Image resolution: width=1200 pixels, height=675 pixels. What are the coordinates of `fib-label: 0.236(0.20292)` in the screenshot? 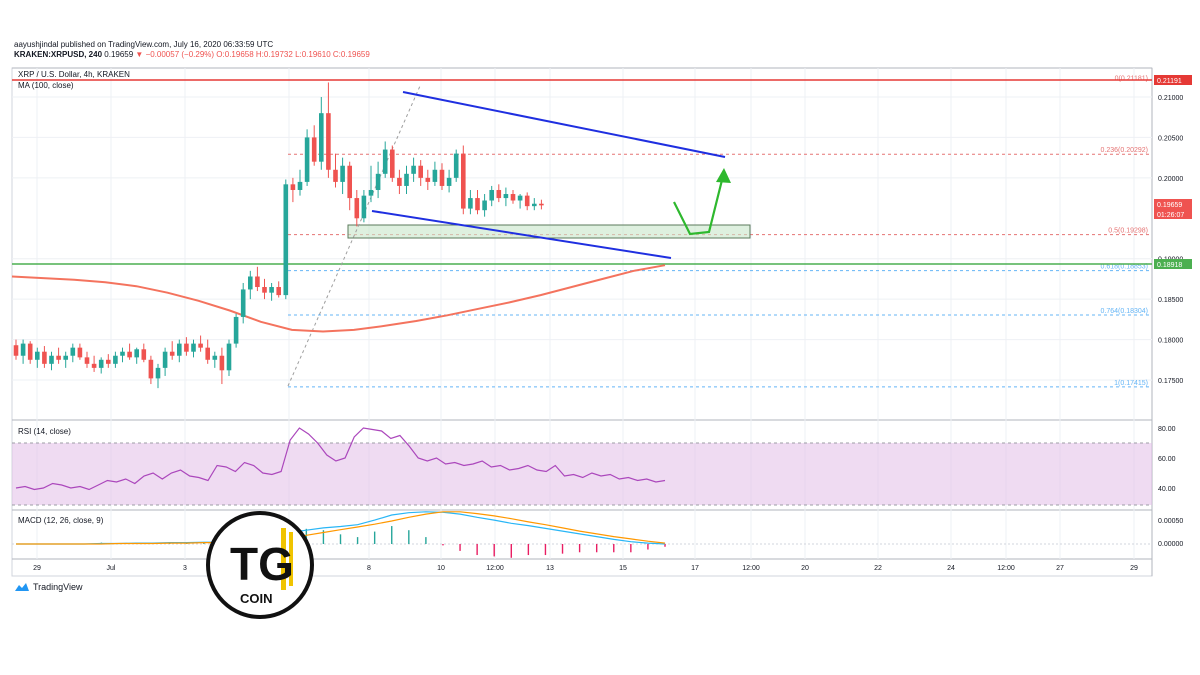 It's located at (1124, 150).